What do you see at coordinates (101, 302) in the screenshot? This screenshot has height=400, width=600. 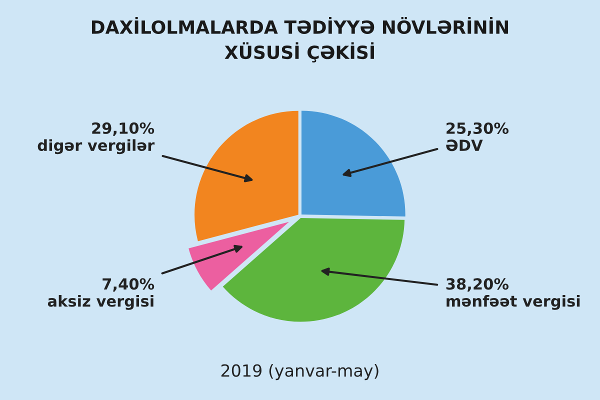 I see `slice-label: aksiz vergisi` at bounding box center [101, 302].